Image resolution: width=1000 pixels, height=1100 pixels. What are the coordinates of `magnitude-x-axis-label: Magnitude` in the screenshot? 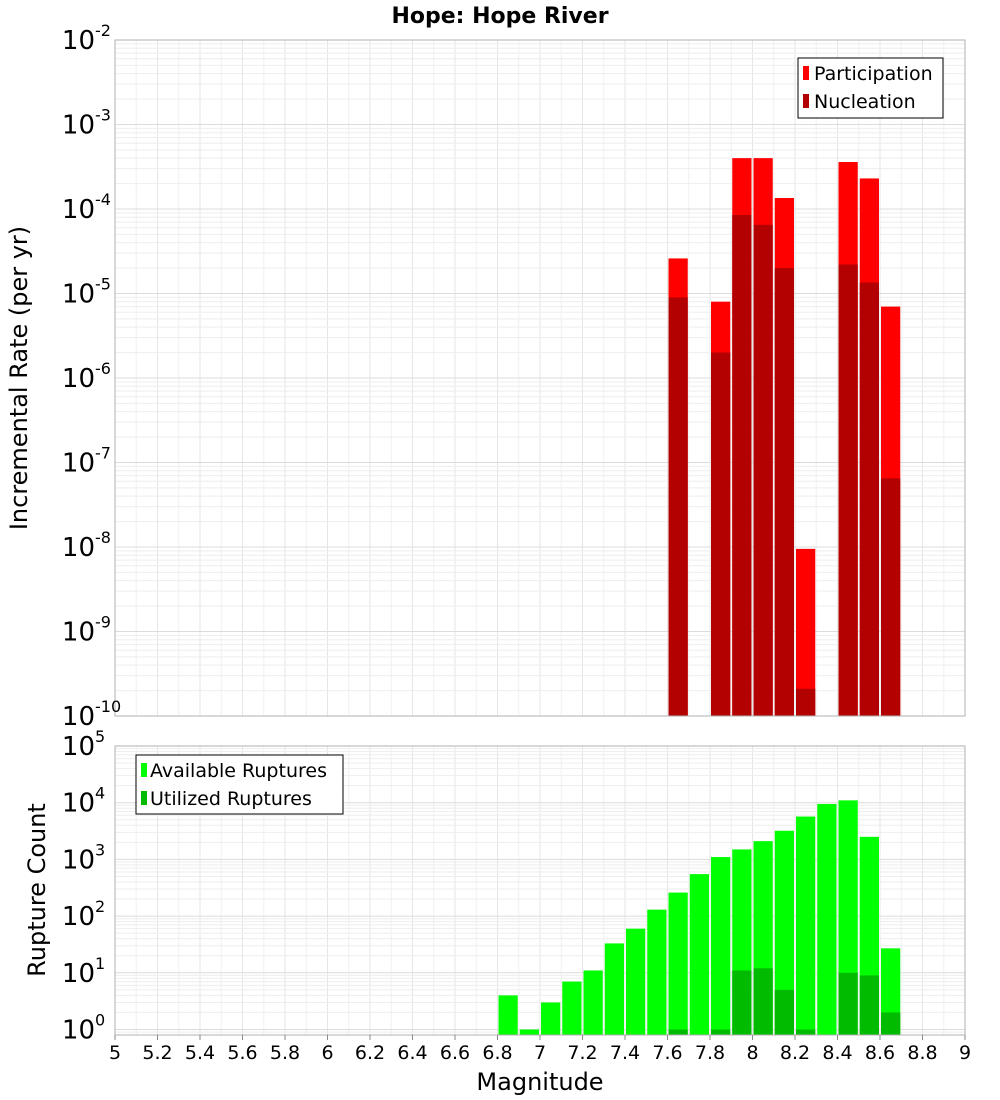 It's located at (539, 1082).